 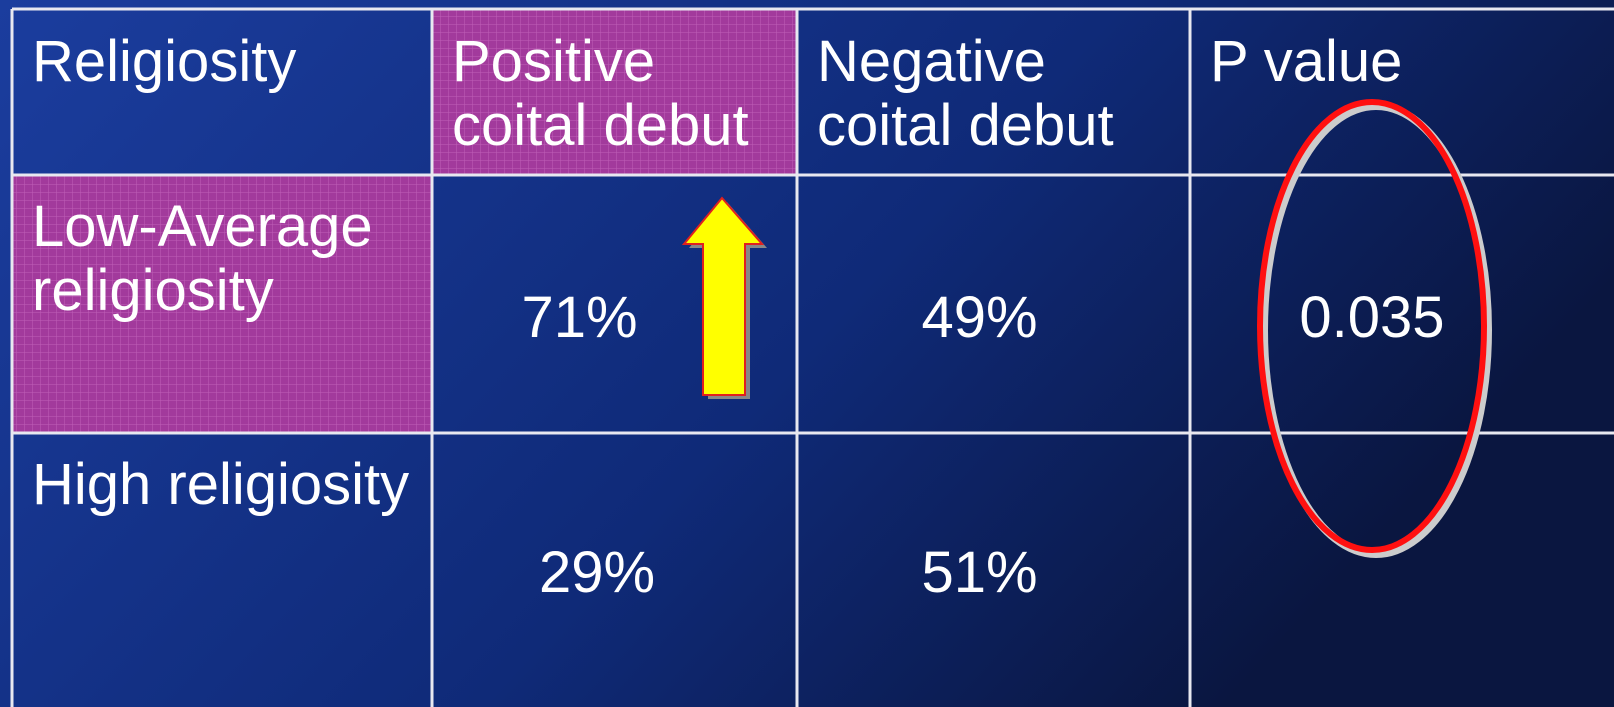 I want to click on highlight-ellipse, so click(x=1372, y=326).